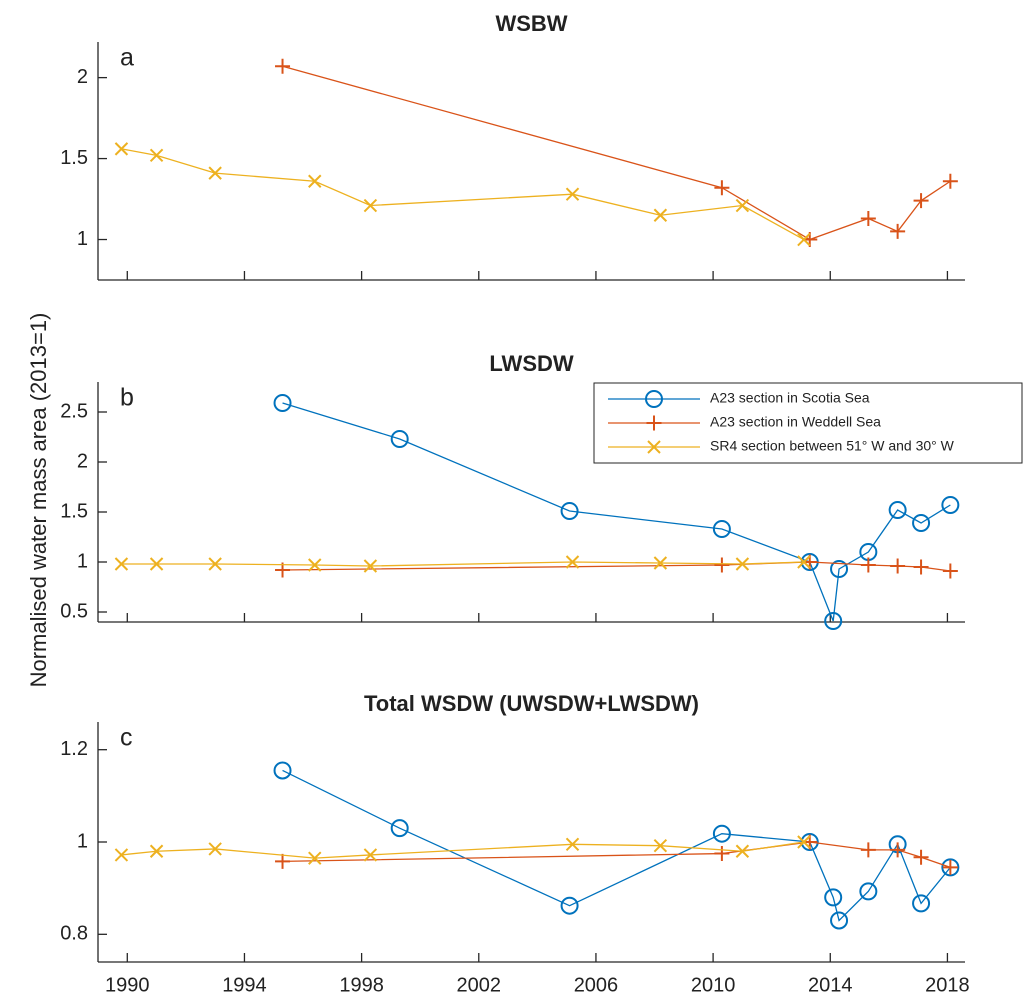 The height and width of the screenshot is (1003, 1025). I want to click on legend-label: A23 section in Scotia Sea, so click(790, 398).